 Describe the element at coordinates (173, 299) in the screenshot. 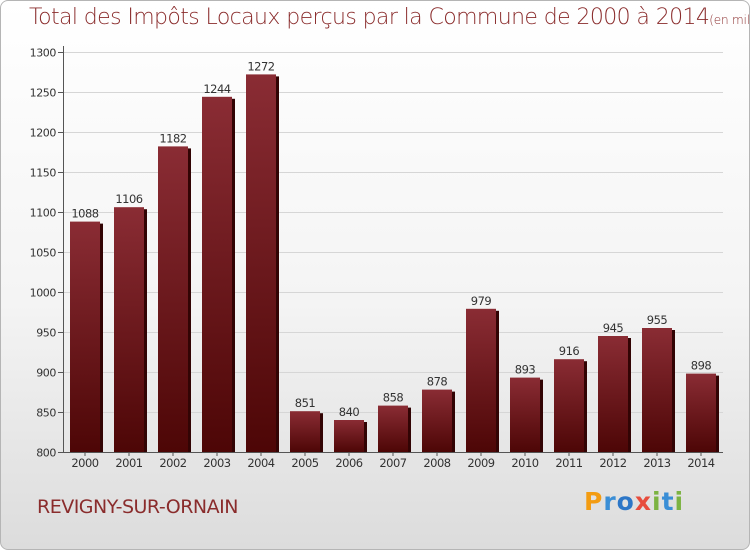

I see `bar-2002` at that location.